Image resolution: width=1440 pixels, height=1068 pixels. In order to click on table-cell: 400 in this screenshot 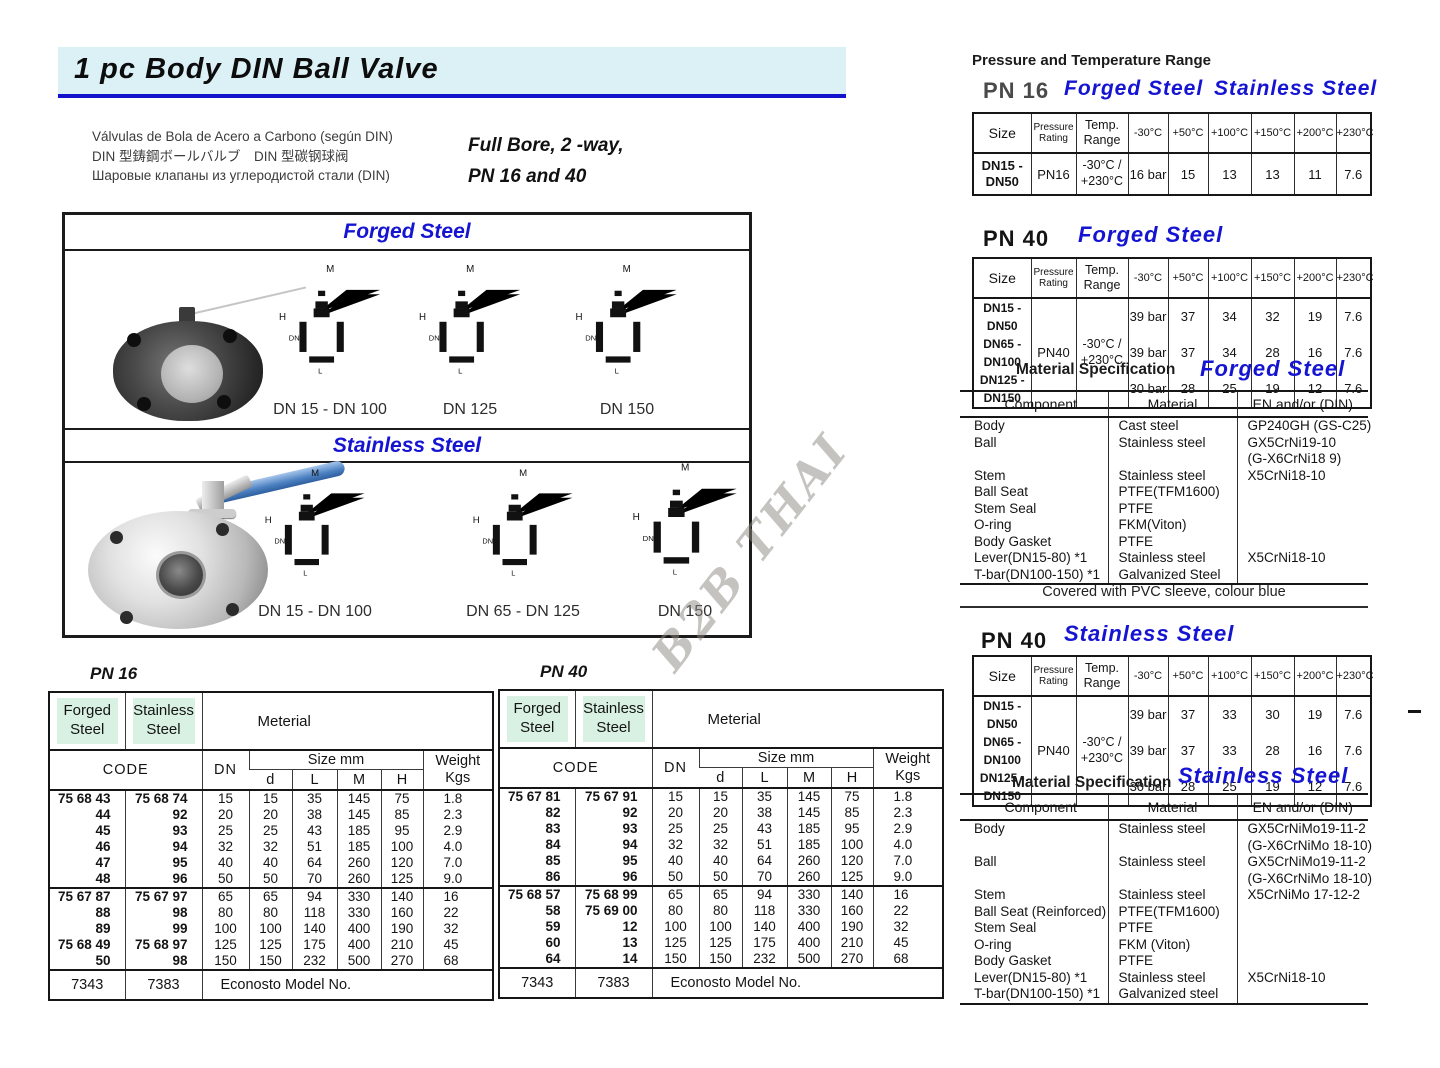, I will do `click(358, 929)`.